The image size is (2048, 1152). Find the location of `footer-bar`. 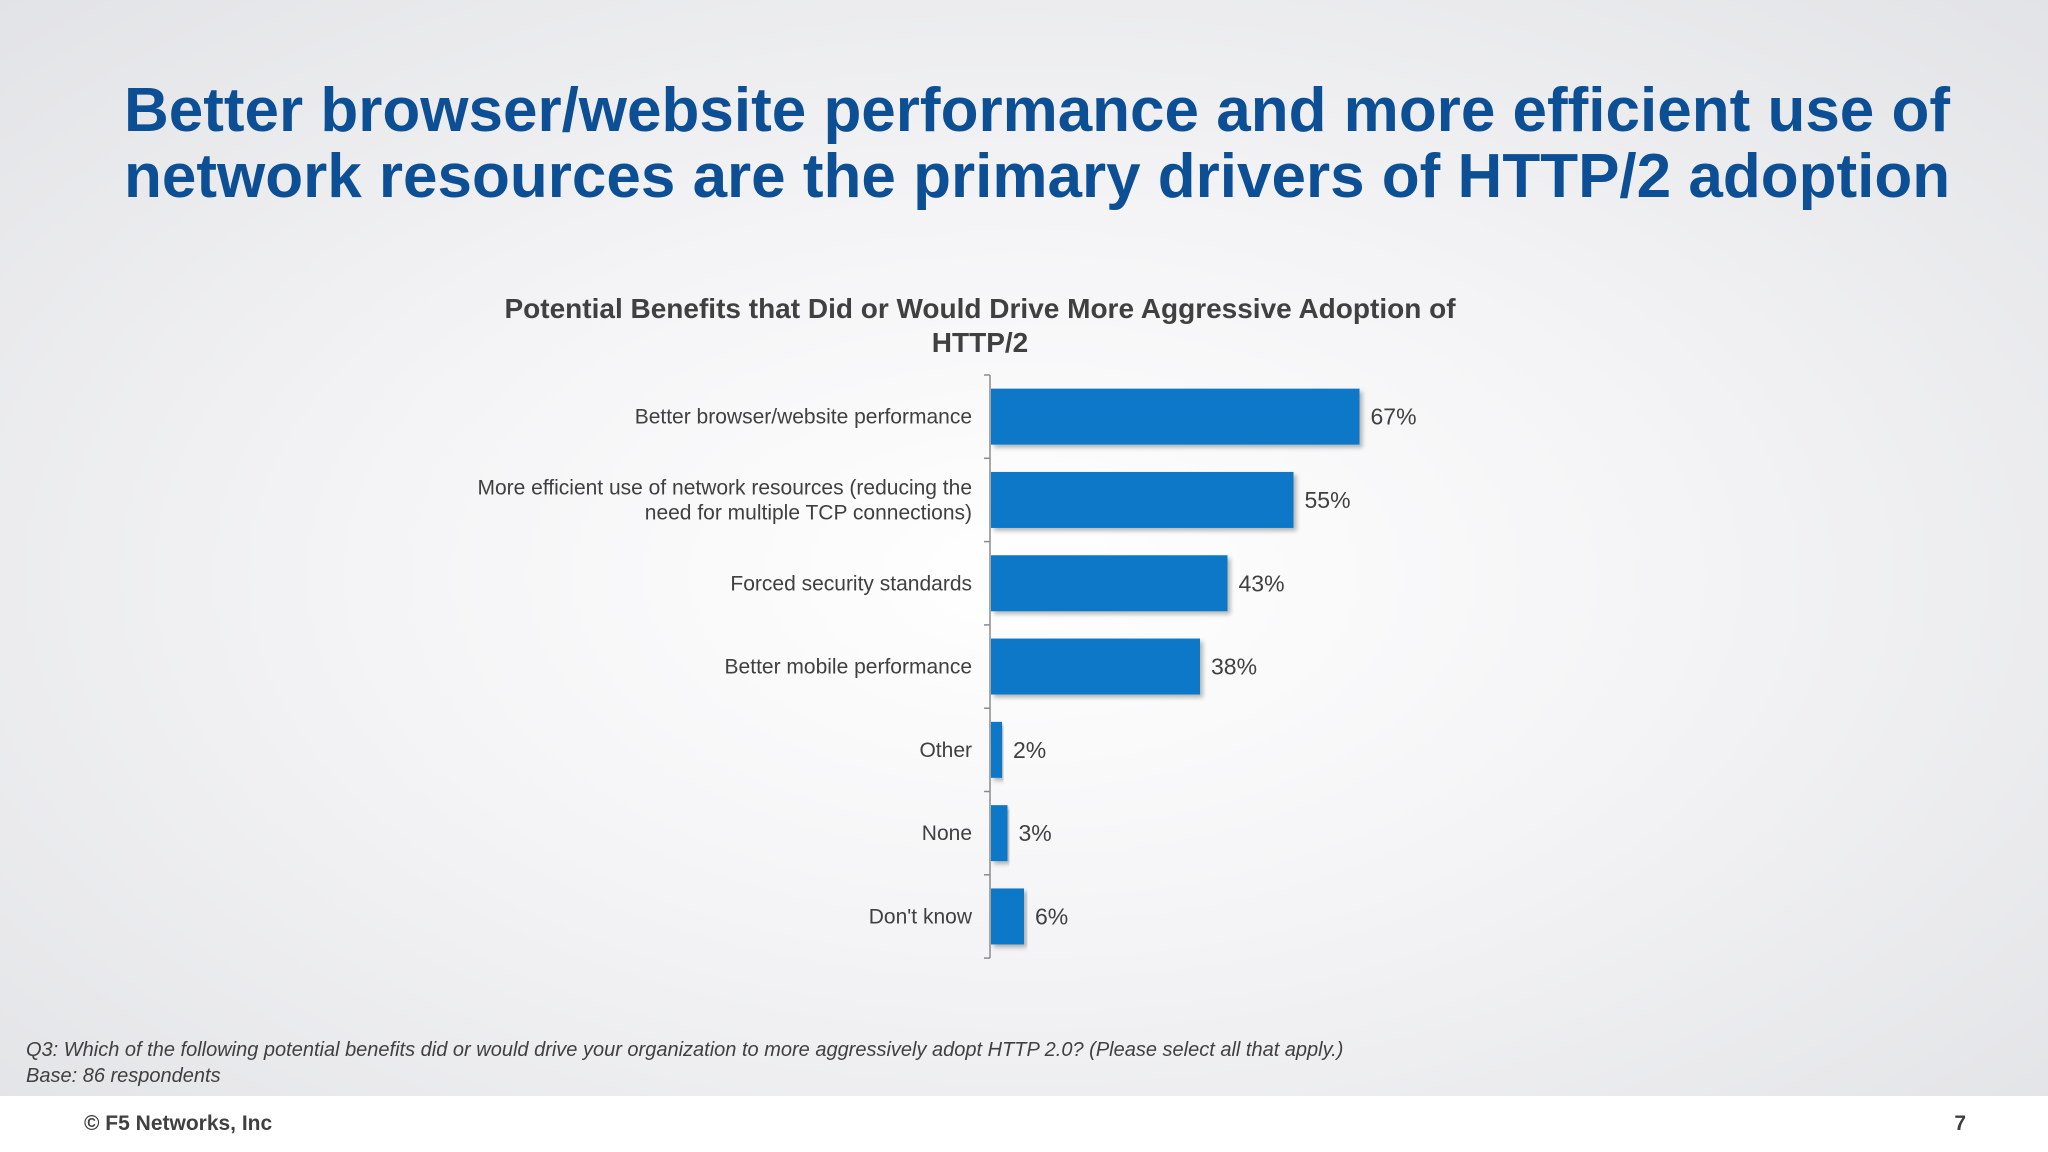

footer-bar is located at coordinates (1024, 1124).